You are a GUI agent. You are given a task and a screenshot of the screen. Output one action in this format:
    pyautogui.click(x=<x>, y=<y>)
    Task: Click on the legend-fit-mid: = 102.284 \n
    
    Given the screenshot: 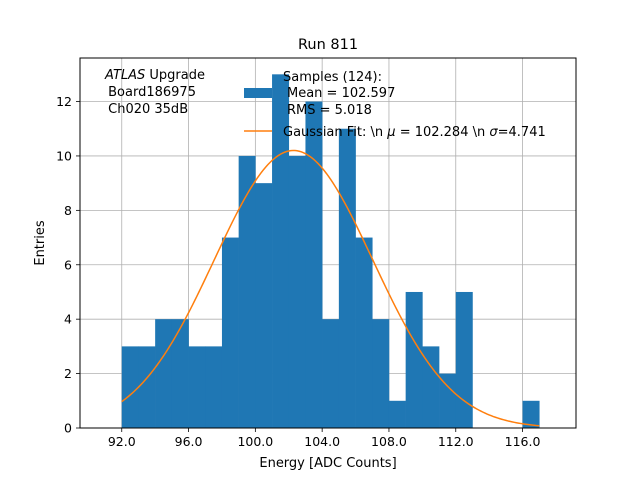 What is the action you would take?
    pyautogui.click(x=443, y=132)
    